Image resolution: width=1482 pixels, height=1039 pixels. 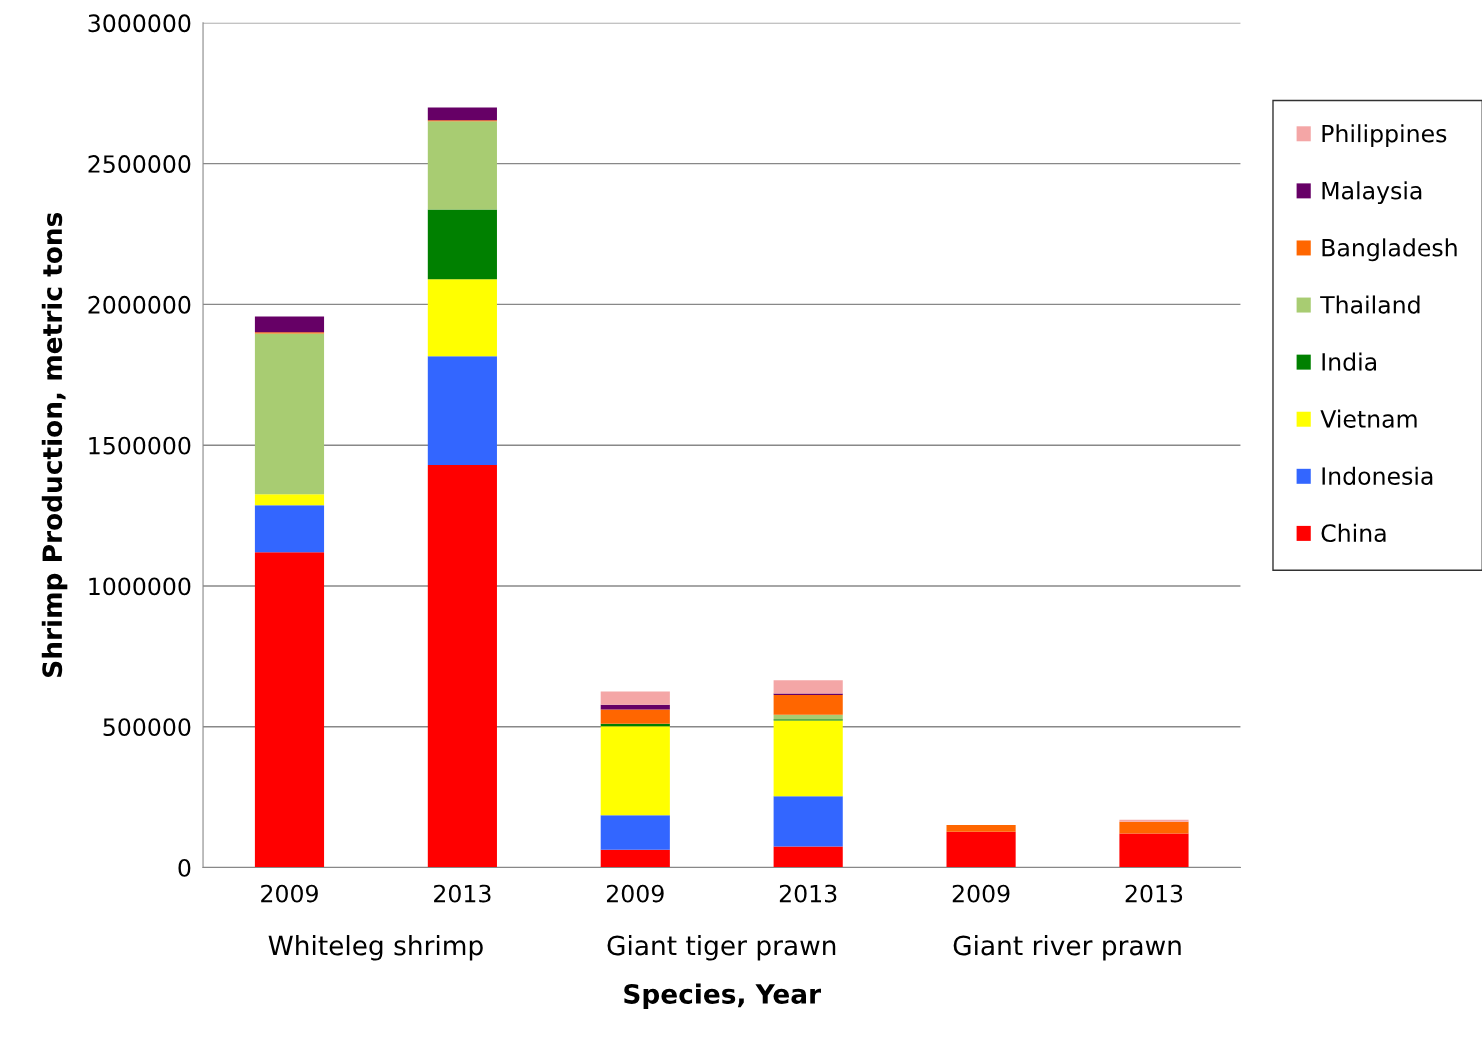 I want to click on legend-label: Thailand, so click(x=1370, y=304).